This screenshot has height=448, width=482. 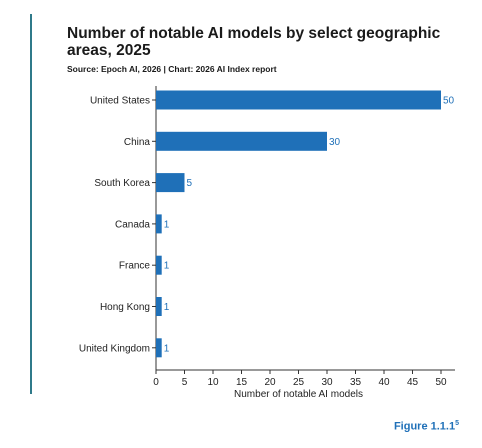 I want to click on x-tick-label-3: 15, so click(x=242, y=382).